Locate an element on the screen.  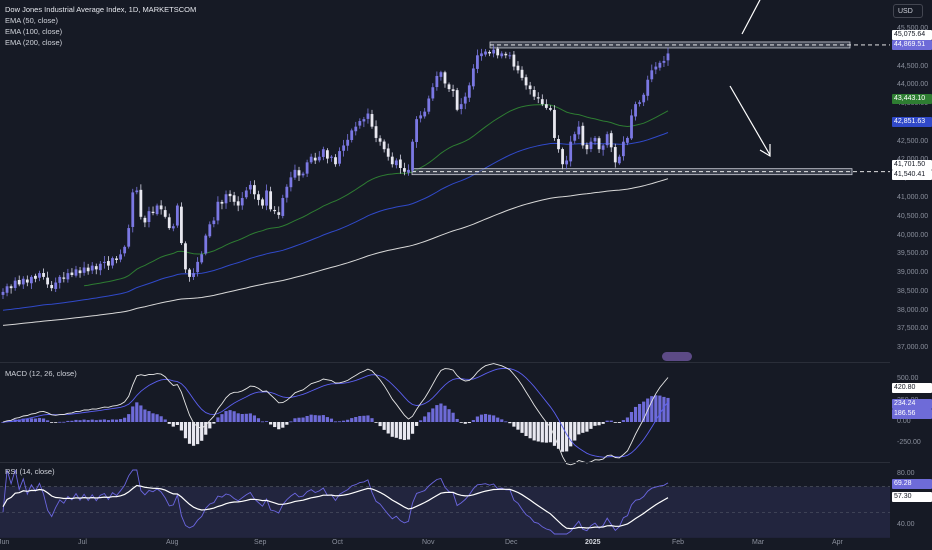
events-badge is located at coordinates (677, 356).